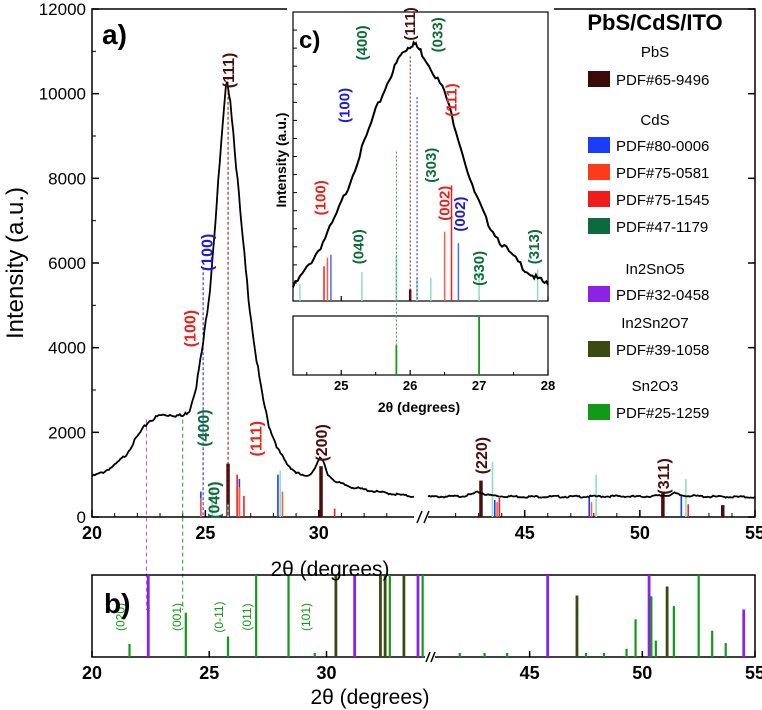 The width and height of the screenshot is (762, 710). What do you see at coordinates (664, 476) in the screenshot?
I see `panel-a-peak-label: (311)` at bounding box center [664, 476].